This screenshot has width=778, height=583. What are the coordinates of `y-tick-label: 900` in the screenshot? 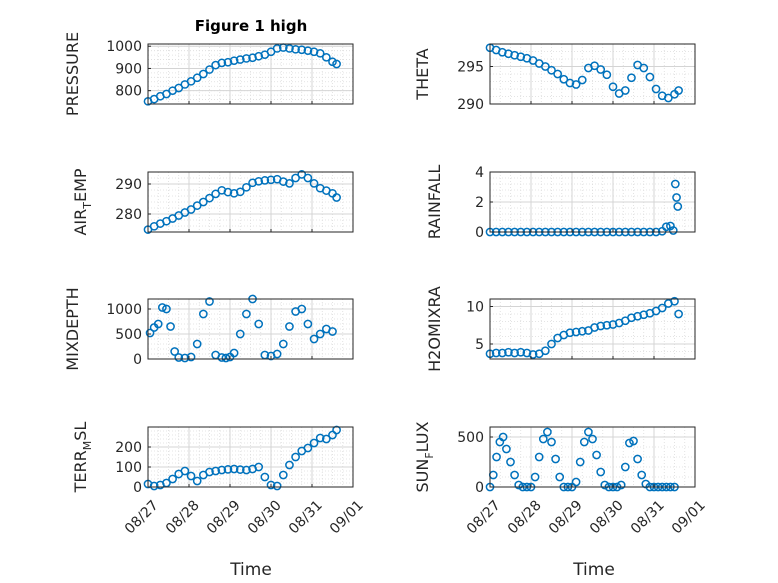 It's located at (128, 69).